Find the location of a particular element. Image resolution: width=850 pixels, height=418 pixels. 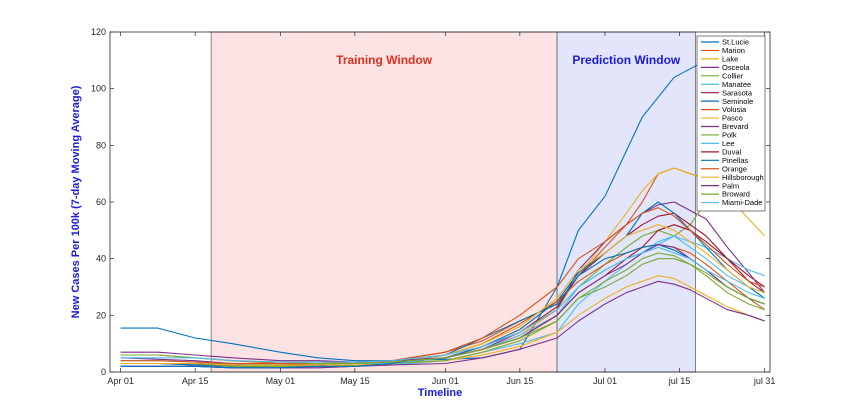

legend-label: Osceola is located at coordinates (736, 67).